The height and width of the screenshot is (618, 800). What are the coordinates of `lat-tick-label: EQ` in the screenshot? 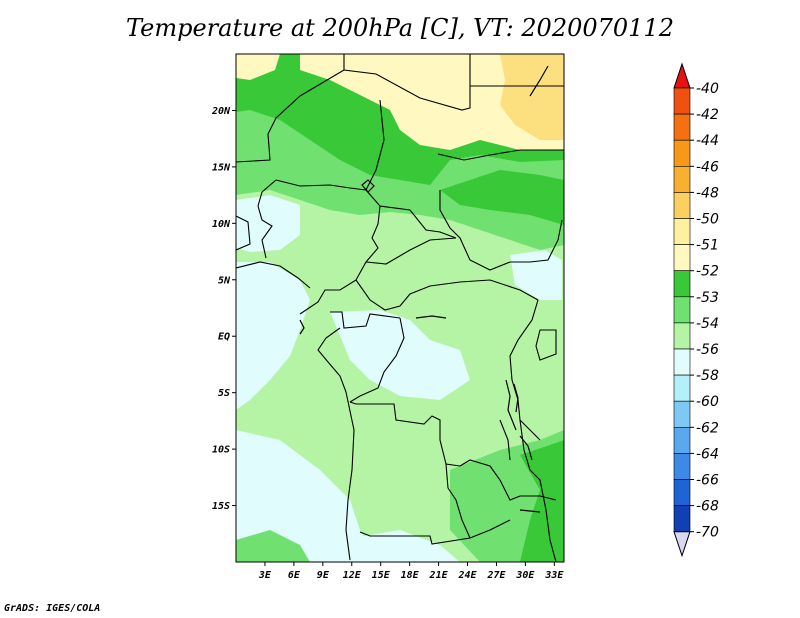 It's located at (224, 337).